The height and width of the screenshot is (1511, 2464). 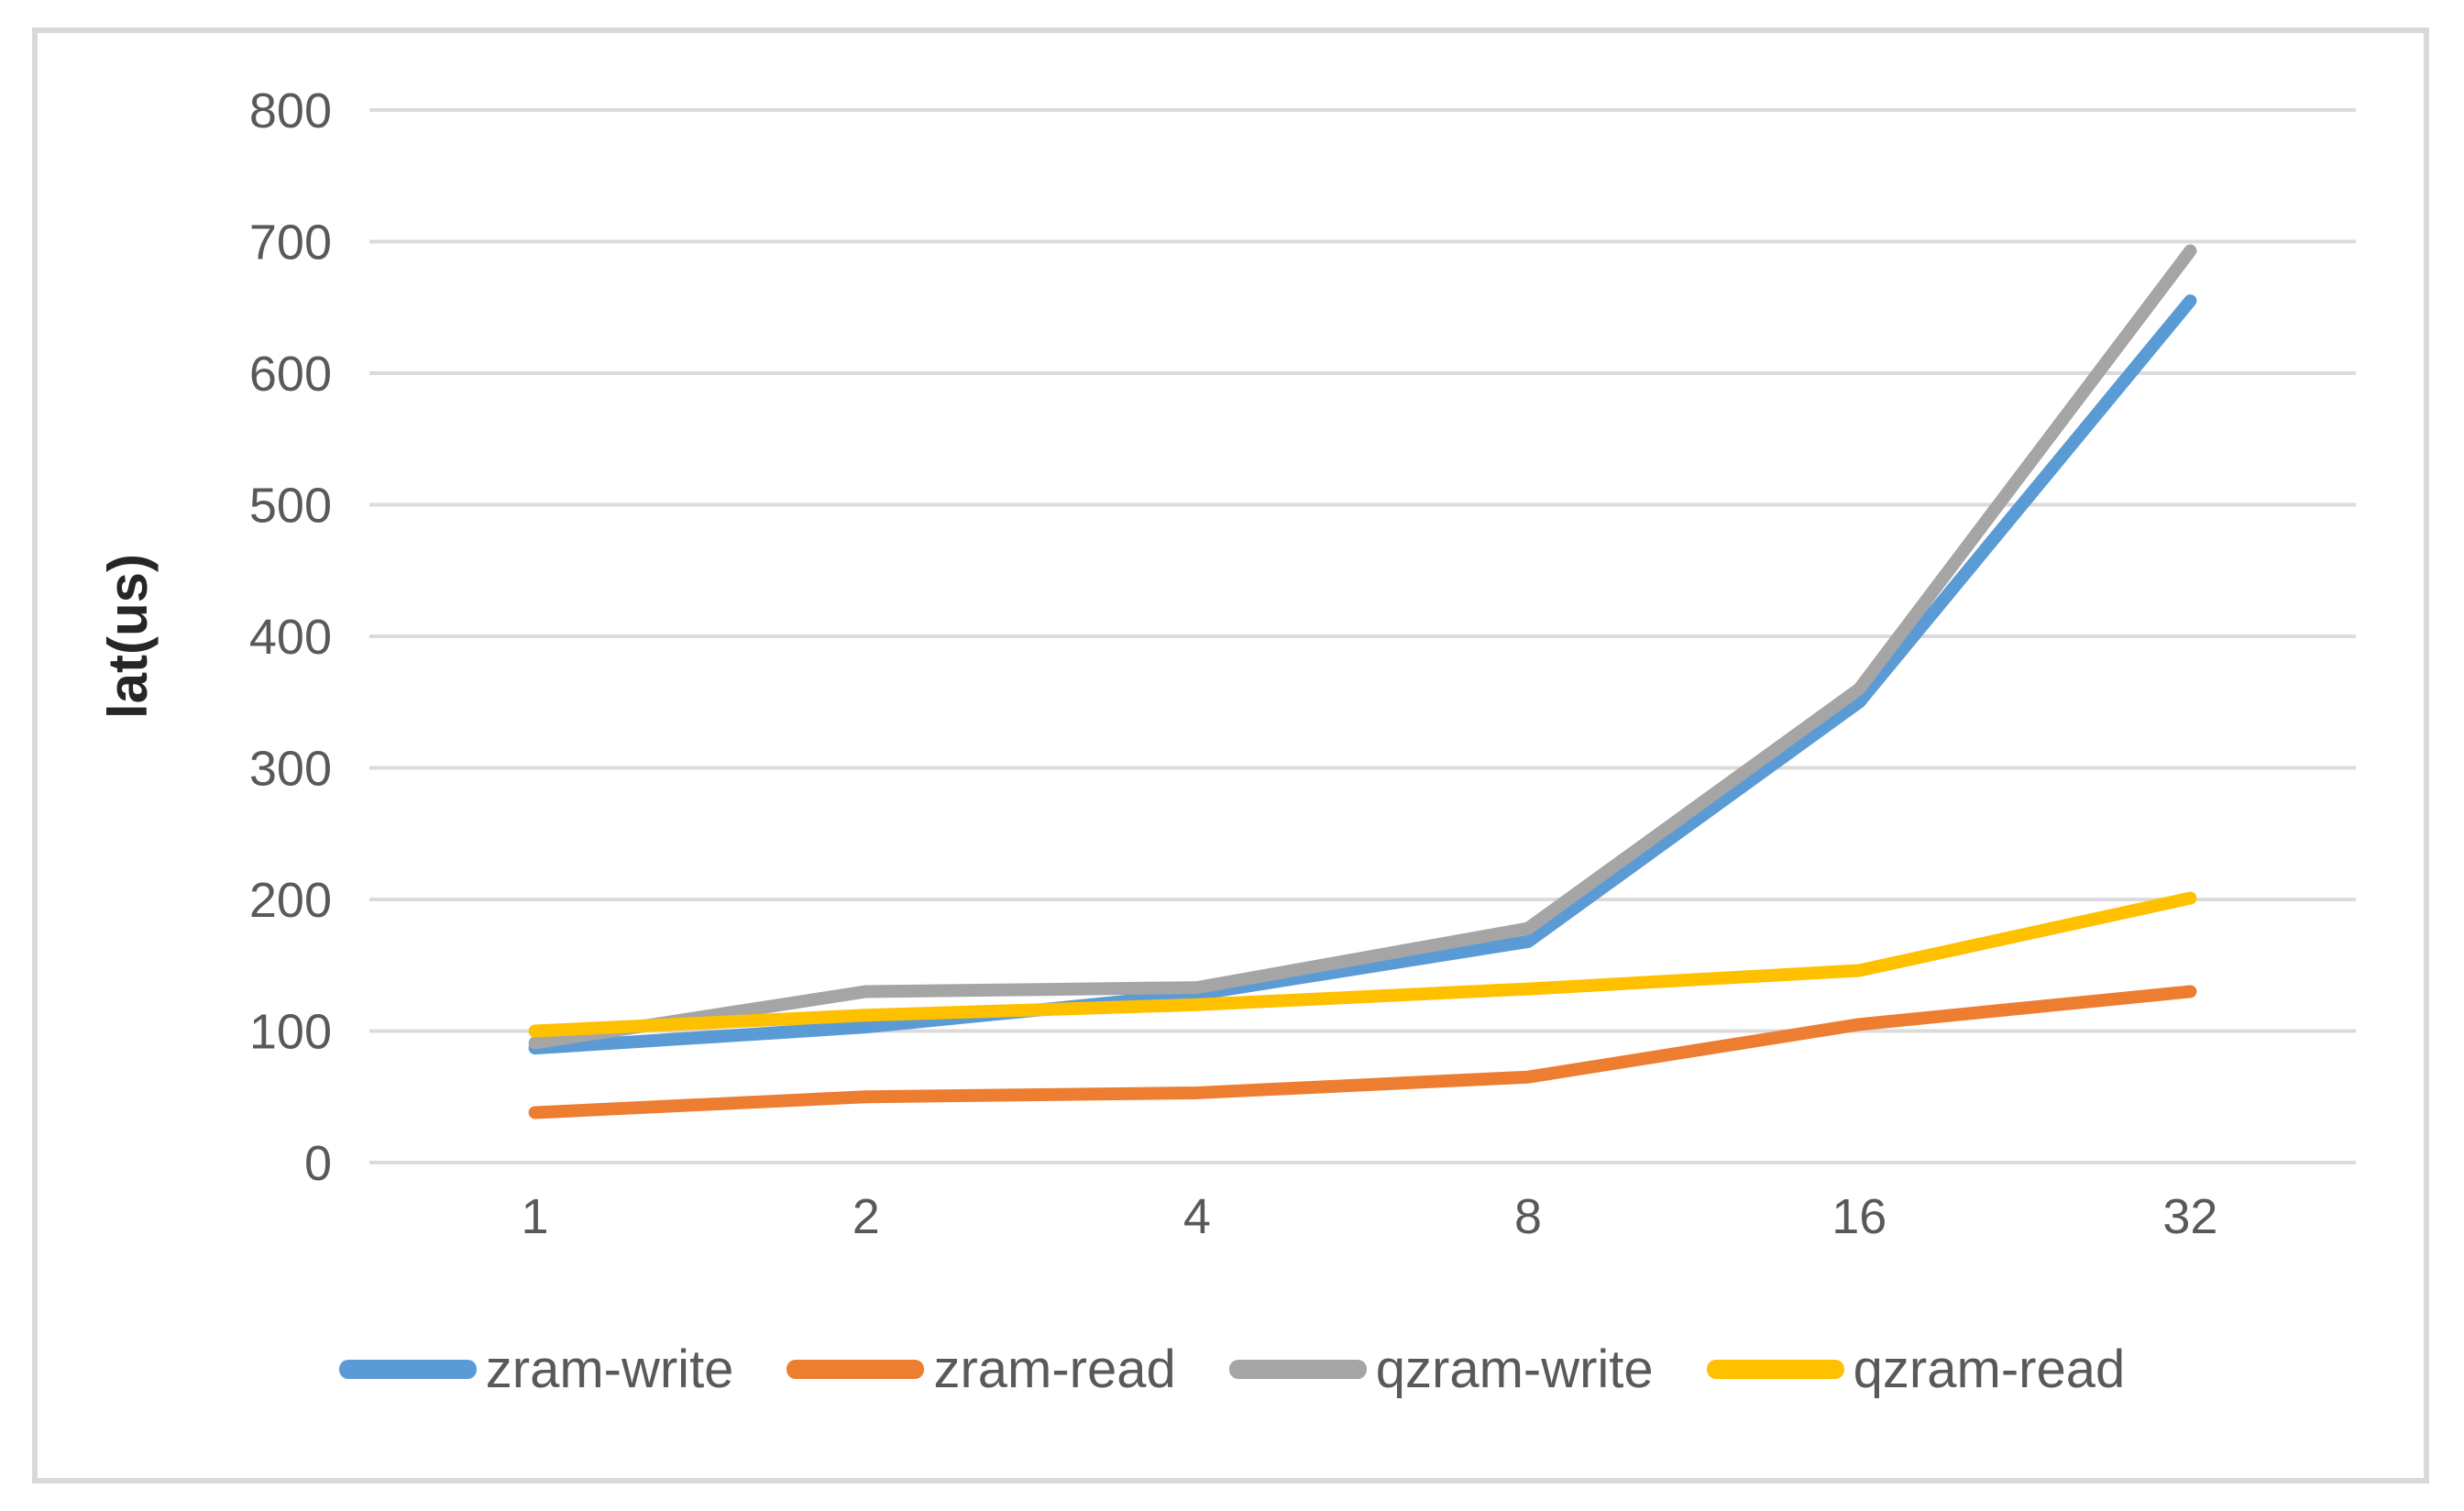 What do you see at coordinates (1370, 1216) in the screenshot?
I see `x-axis-tick-labels: 1 2 4 8 16 32` at bounding box center [1370, 1216].